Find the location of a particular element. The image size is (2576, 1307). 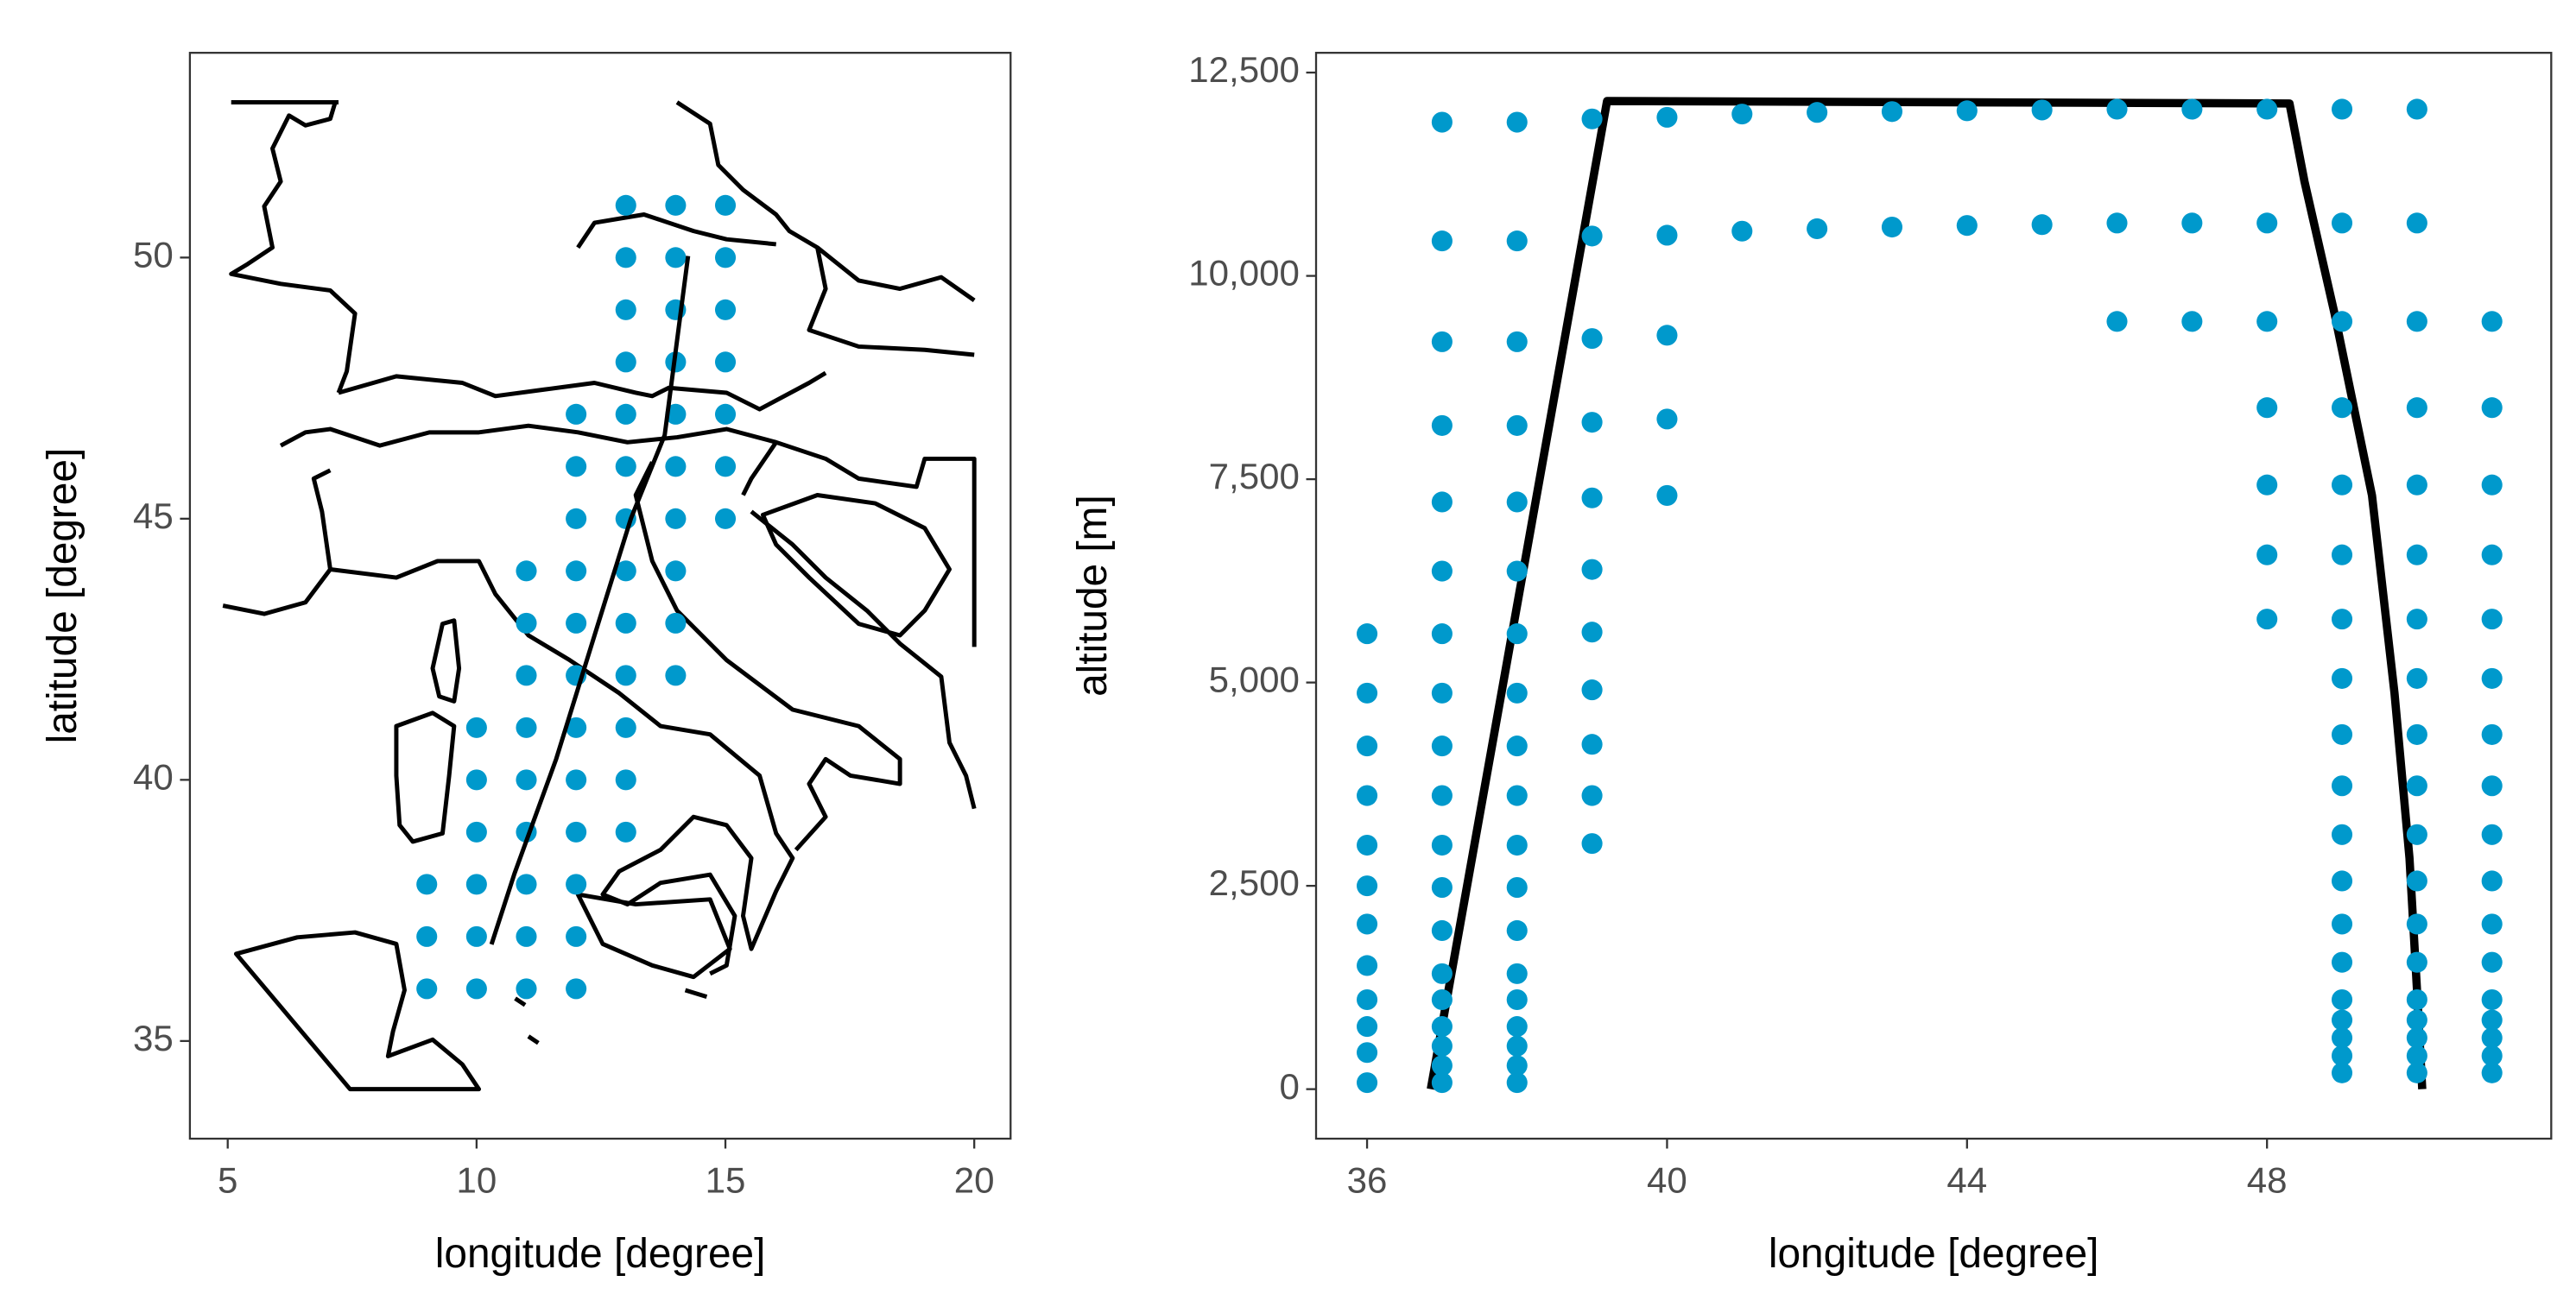

y-axis-title: altitude [m] is located at coordinates (1093, 596).